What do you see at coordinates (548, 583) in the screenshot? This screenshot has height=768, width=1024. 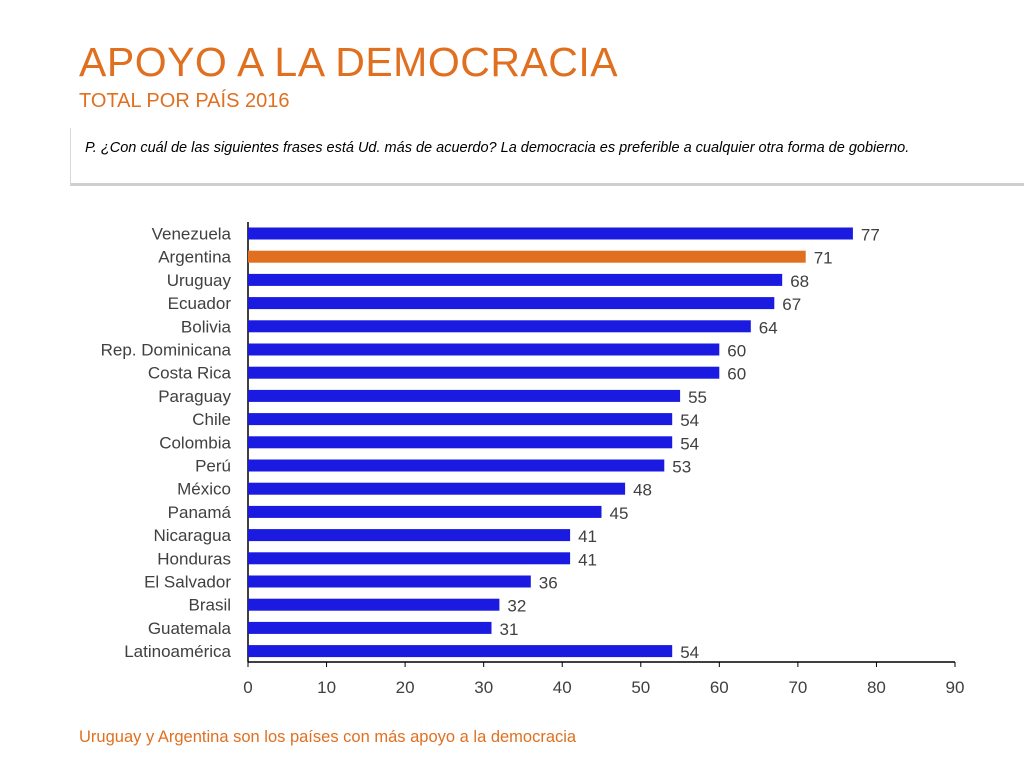 I see `data-label: 36` at bounding box center [548, 583].